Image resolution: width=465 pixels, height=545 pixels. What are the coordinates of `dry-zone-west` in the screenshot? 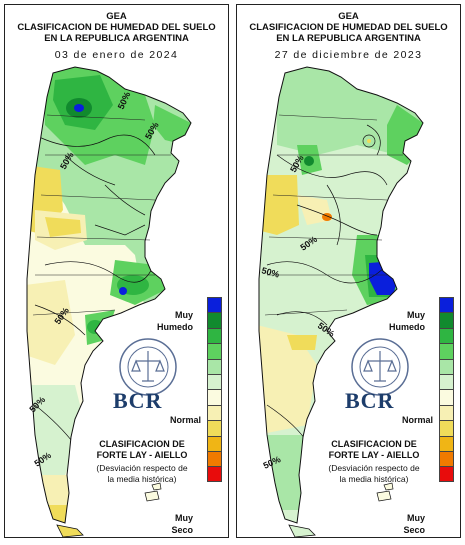 It's located at (279, 205).